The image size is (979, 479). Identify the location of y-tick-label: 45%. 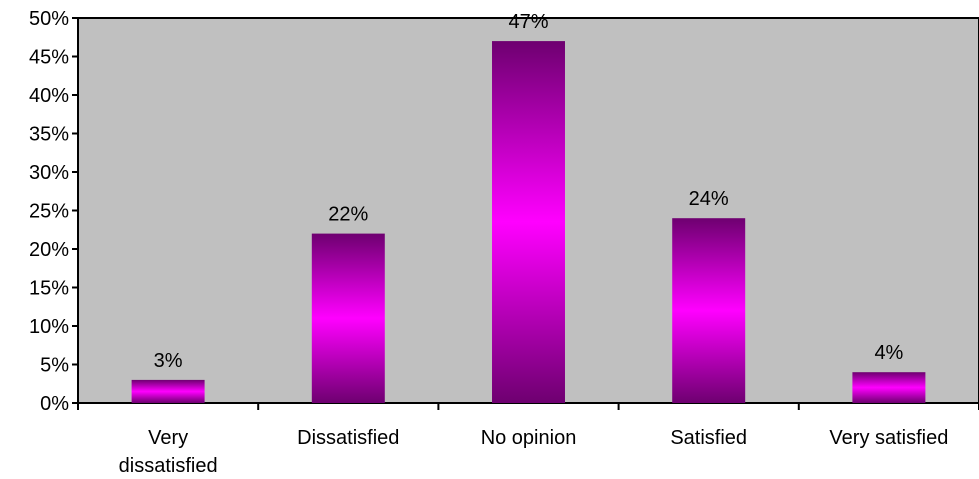
(49, 58).